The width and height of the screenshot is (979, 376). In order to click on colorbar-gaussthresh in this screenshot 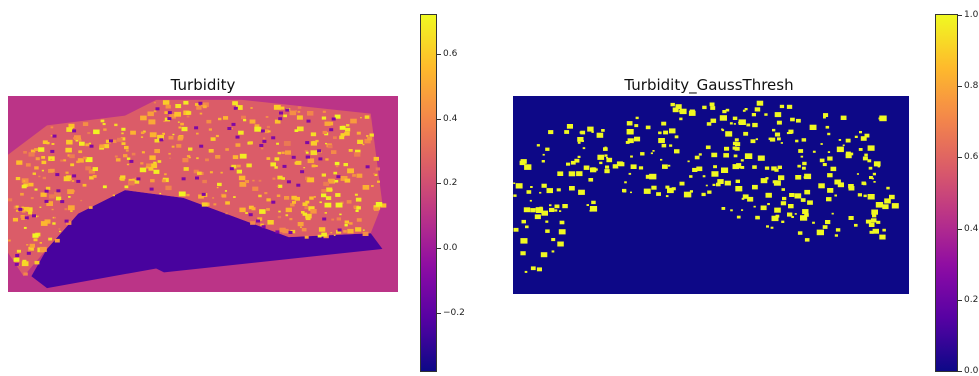, I will do `click(946, 193)`.